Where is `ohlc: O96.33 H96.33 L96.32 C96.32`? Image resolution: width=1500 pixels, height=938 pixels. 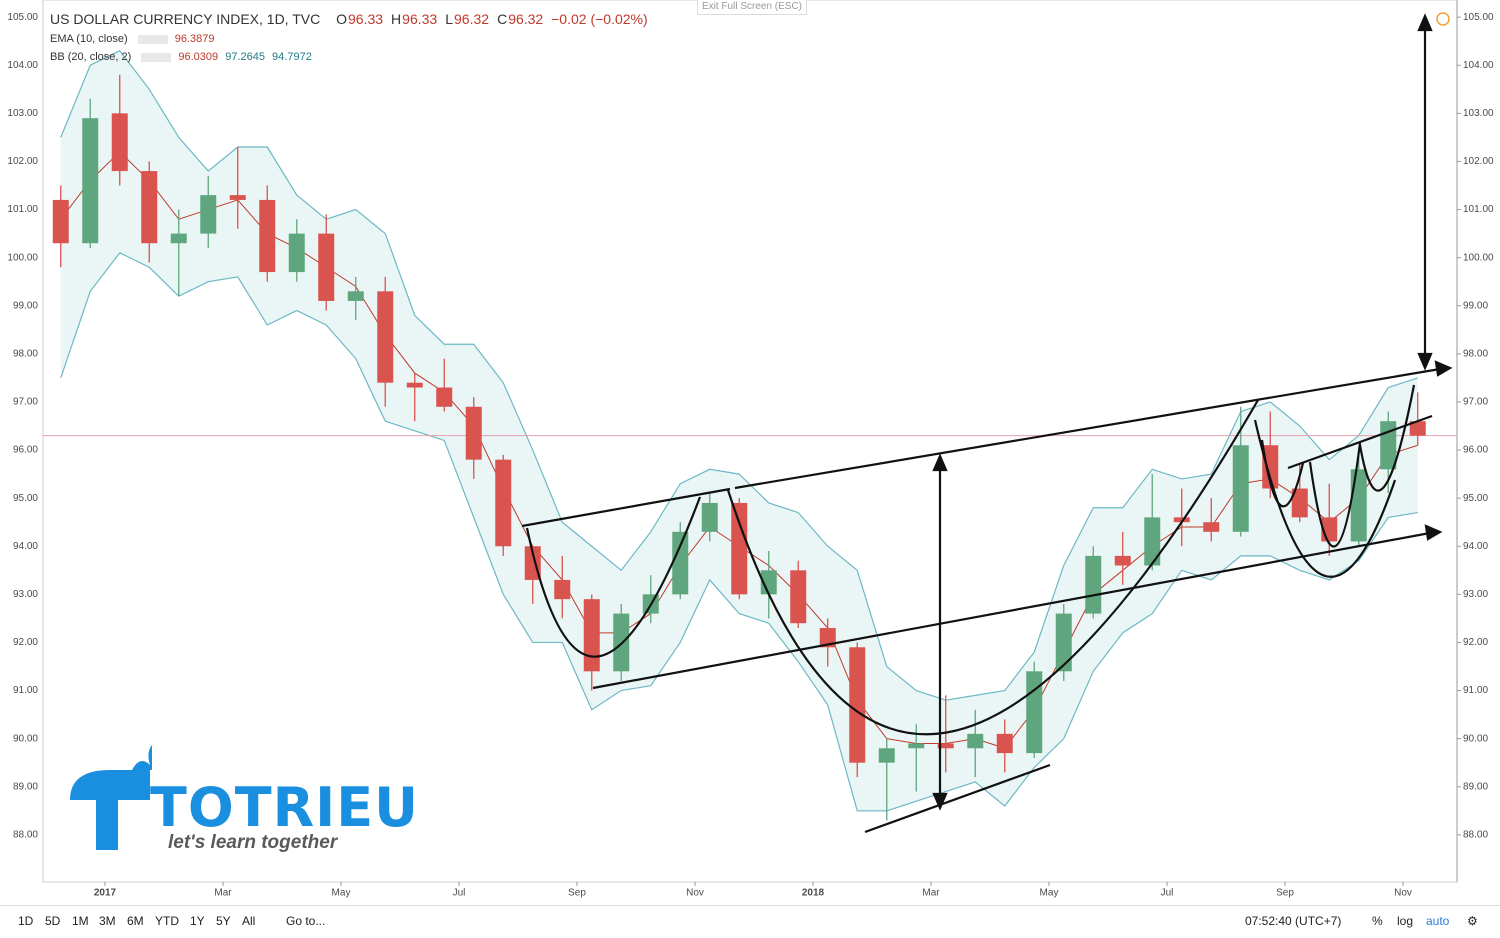 ohlc: O96.33 H96.33 L96.32 C96.32 is located at coordinates (435, 19).